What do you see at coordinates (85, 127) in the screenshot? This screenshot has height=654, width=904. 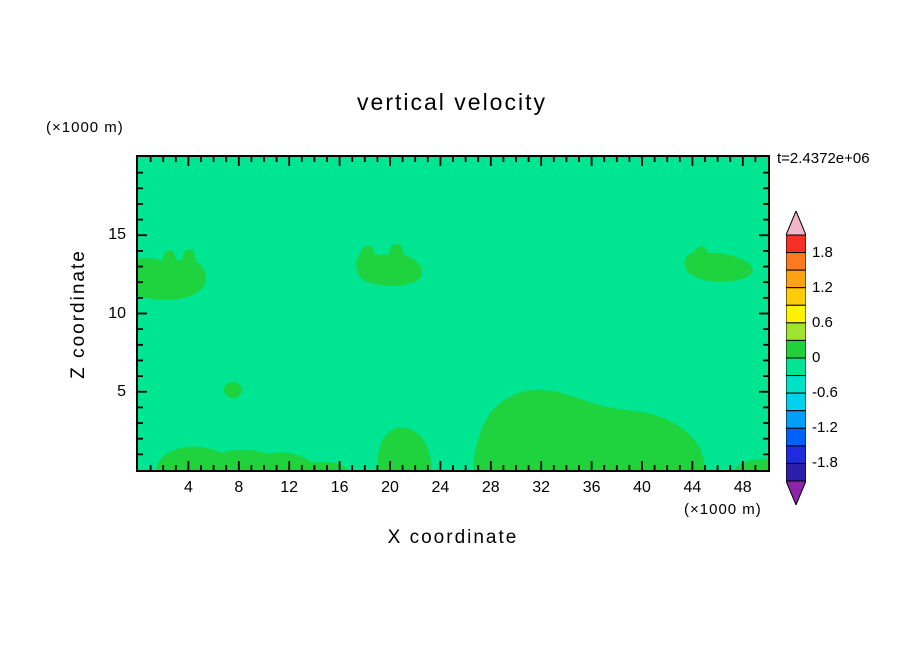 I see `y-axis-units-label: (×1000 m)` at bounding box center [85, 127].